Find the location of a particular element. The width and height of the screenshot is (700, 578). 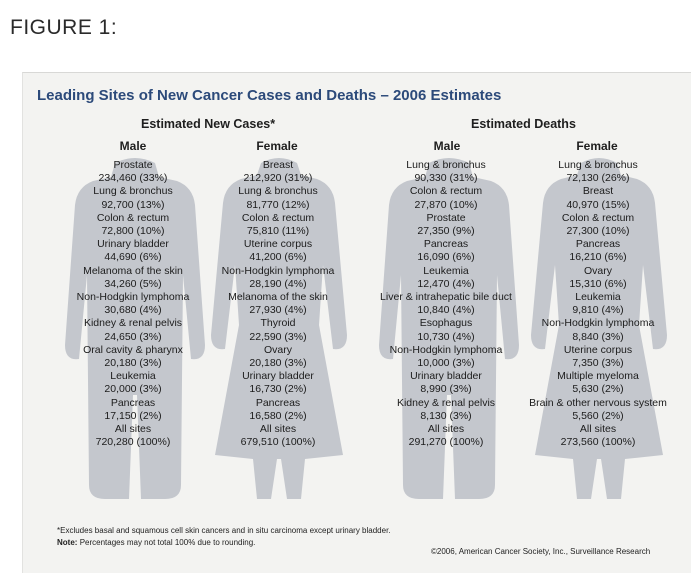

cancer-site-entry: Thyroid 22,590 (3%) is located at coordinates (278, 330).